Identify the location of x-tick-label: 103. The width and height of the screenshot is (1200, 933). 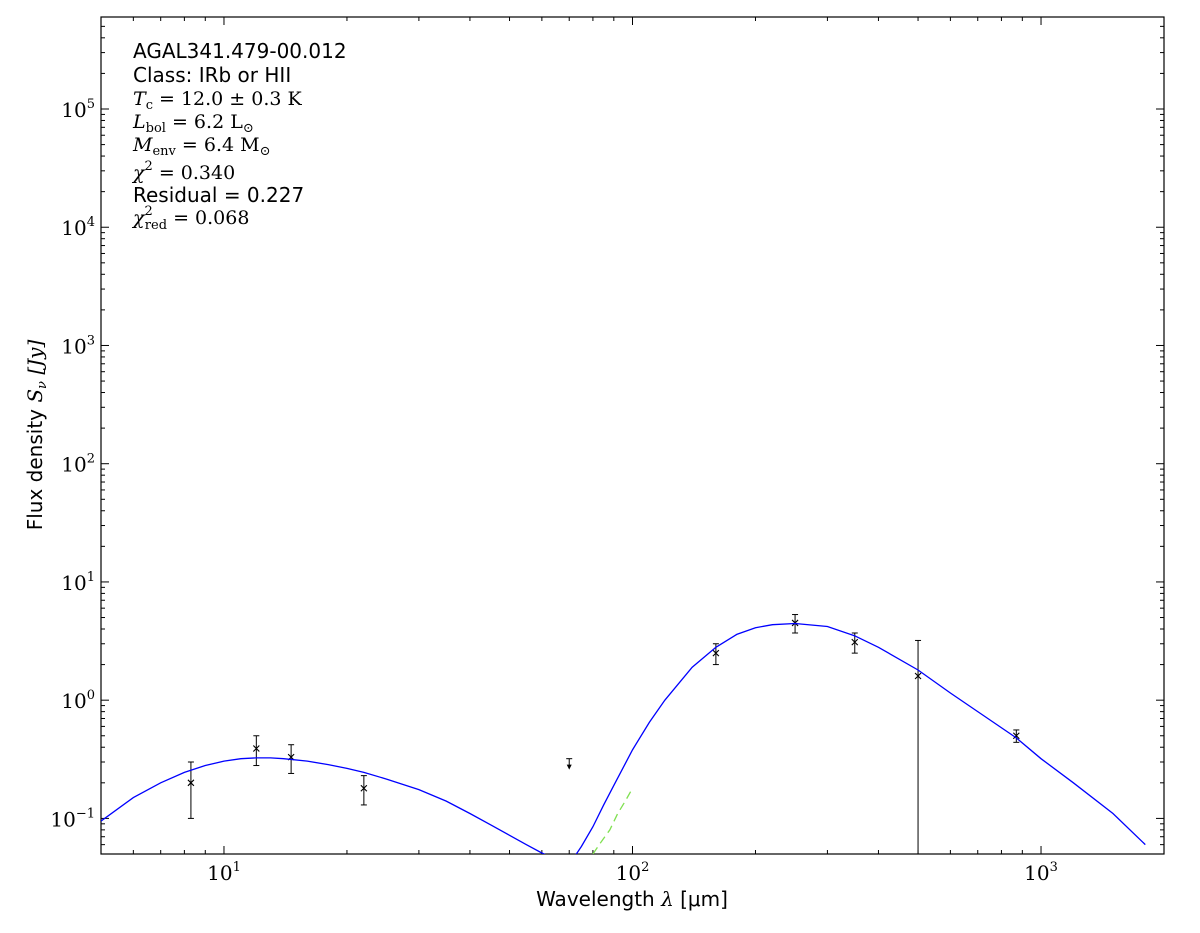
(1041, 872).